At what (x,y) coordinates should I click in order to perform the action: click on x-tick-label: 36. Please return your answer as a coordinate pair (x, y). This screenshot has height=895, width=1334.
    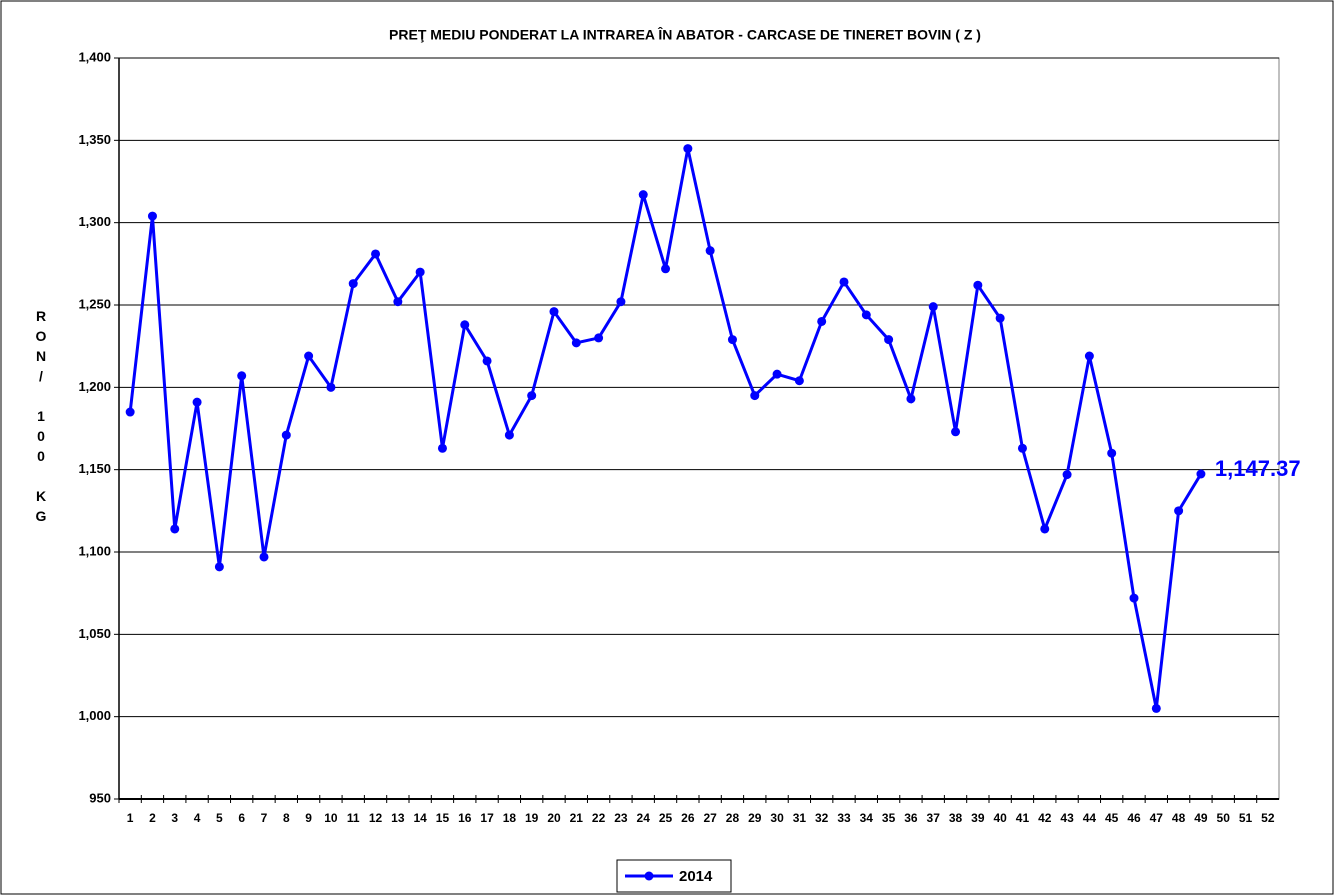
    Looking at the image, I should click on (911, 818).